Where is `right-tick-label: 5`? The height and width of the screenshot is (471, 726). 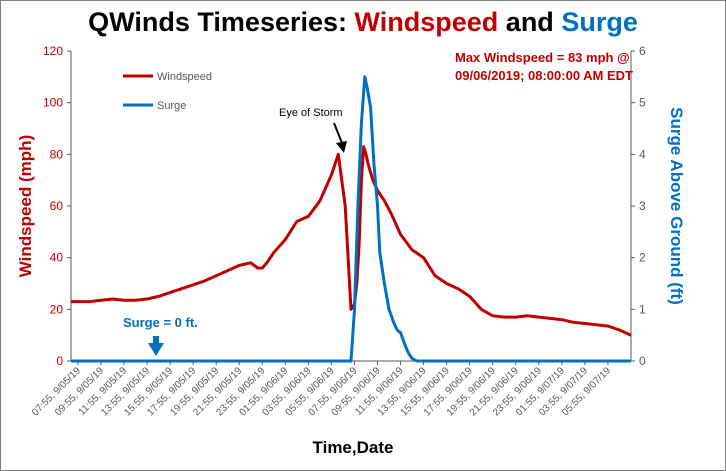
right-tick-label: 5 is located at coordinates (642, 103).